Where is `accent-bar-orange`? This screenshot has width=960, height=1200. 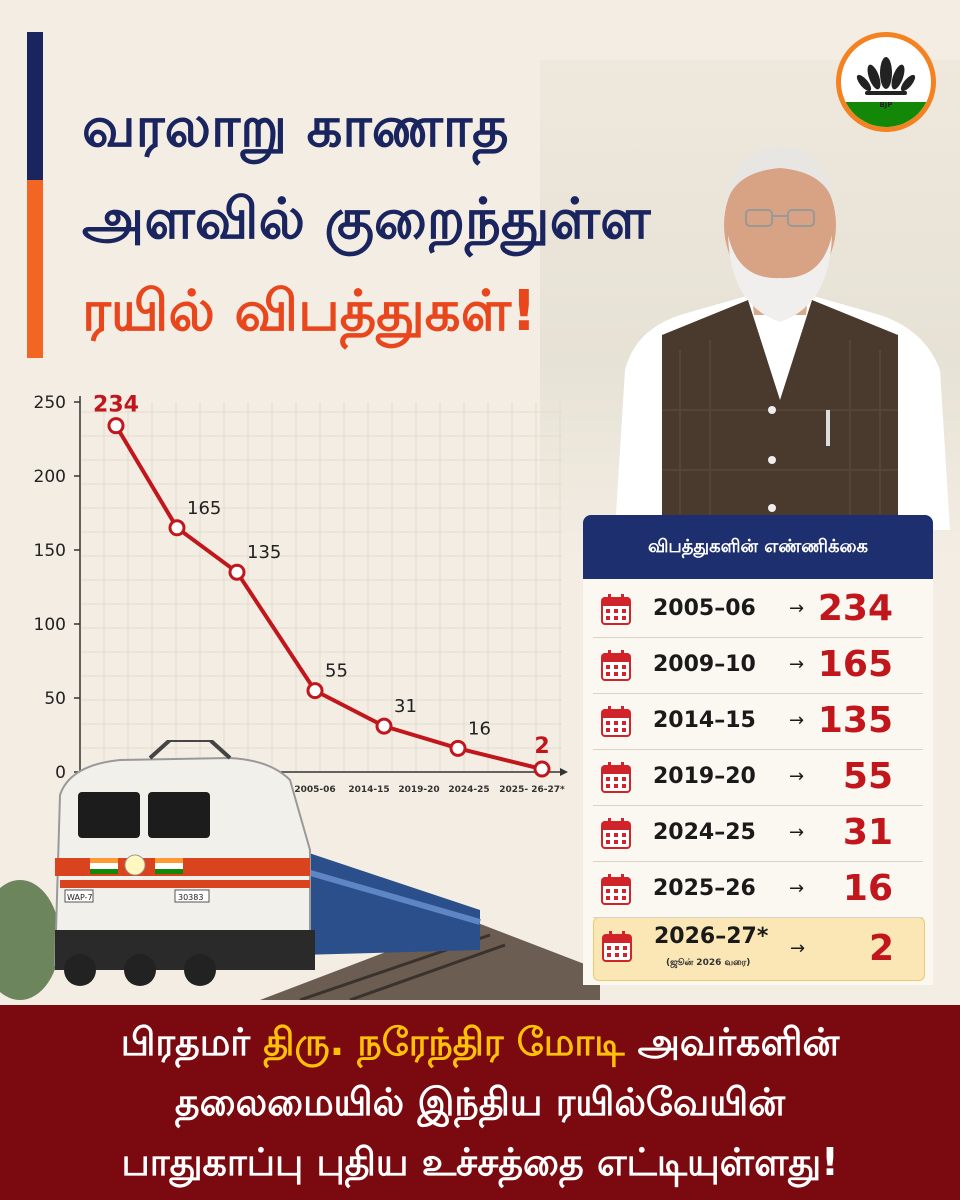
accent-bar-orange is located at coordinates (35, 269).